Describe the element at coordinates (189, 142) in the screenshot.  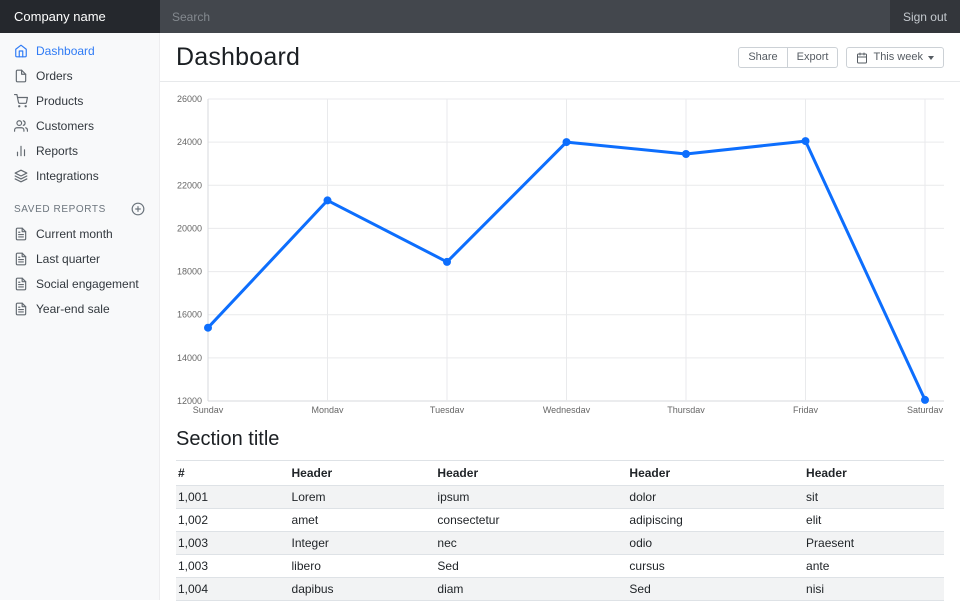
I see `svg-text: 24000` at that location.